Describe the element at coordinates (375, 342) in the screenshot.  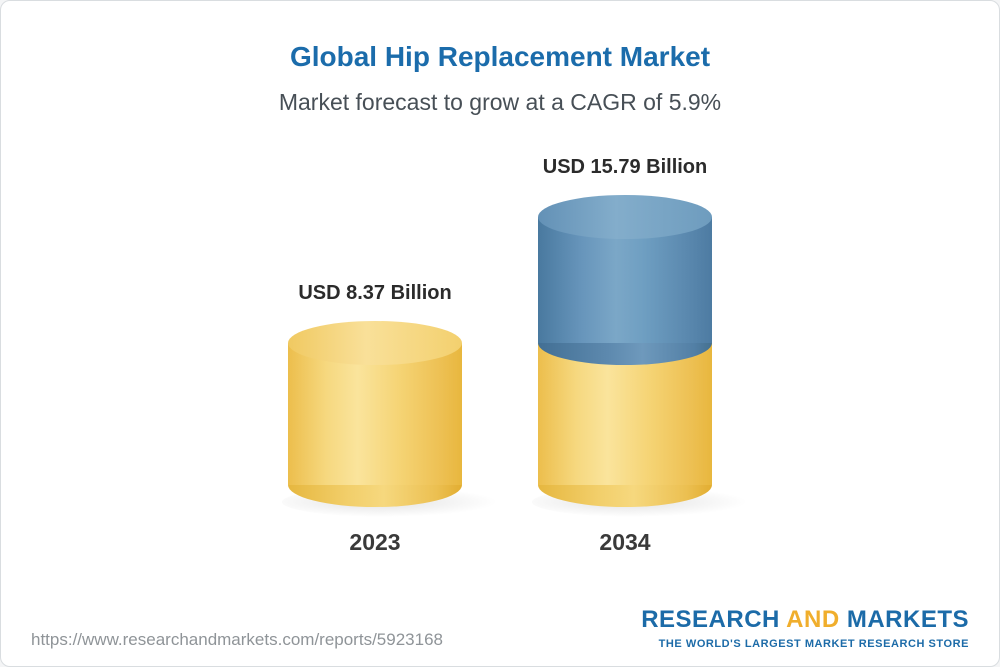
I see `gold-segment-top` at that location.